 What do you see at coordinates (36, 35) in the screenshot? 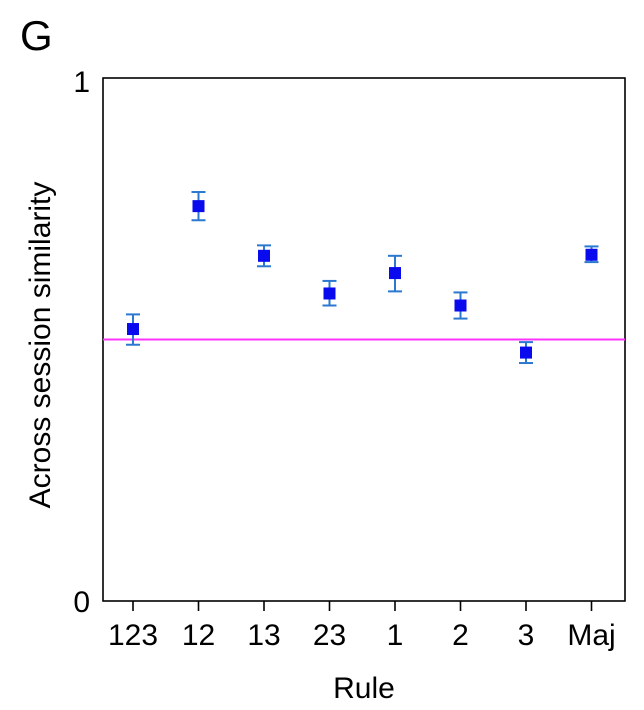
I see `panel-label: G` at bounding box center [36, 35].